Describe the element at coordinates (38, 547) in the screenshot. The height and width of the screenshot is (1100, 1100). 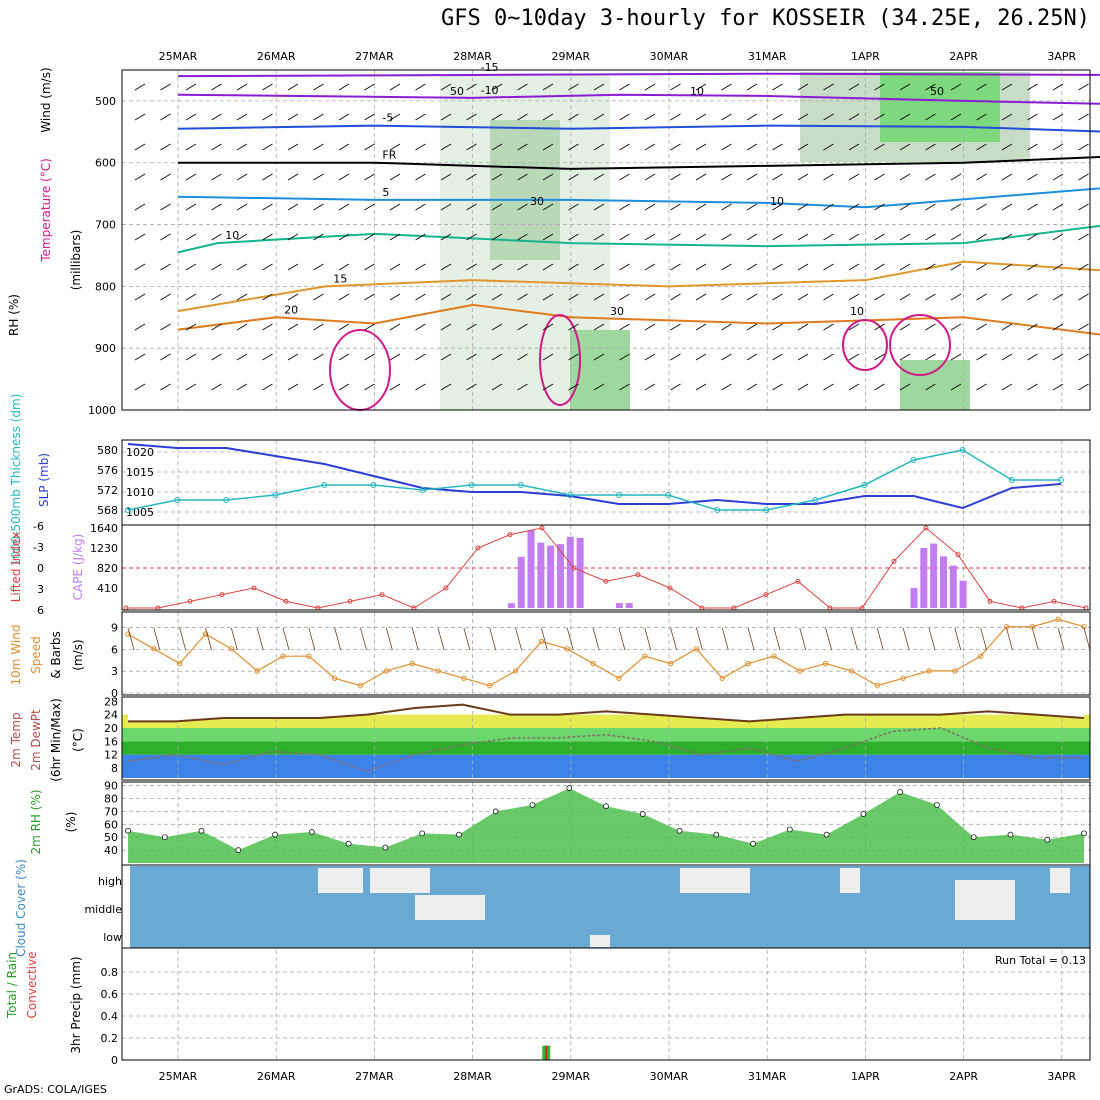
I see `li-tick-label: -3` at that location.